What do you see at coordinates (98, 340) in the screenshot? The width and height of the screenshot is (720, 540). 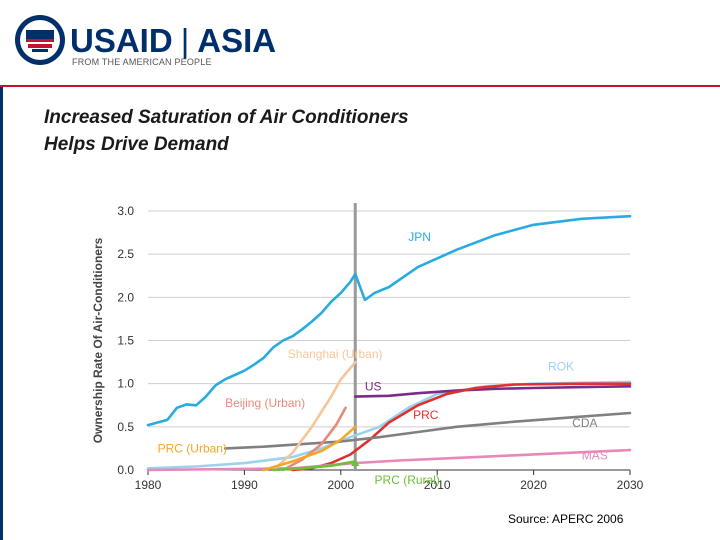 I see `y-axis-label: Ownership Rate Of Air-Conditioners` at bounding box center [98, 340].